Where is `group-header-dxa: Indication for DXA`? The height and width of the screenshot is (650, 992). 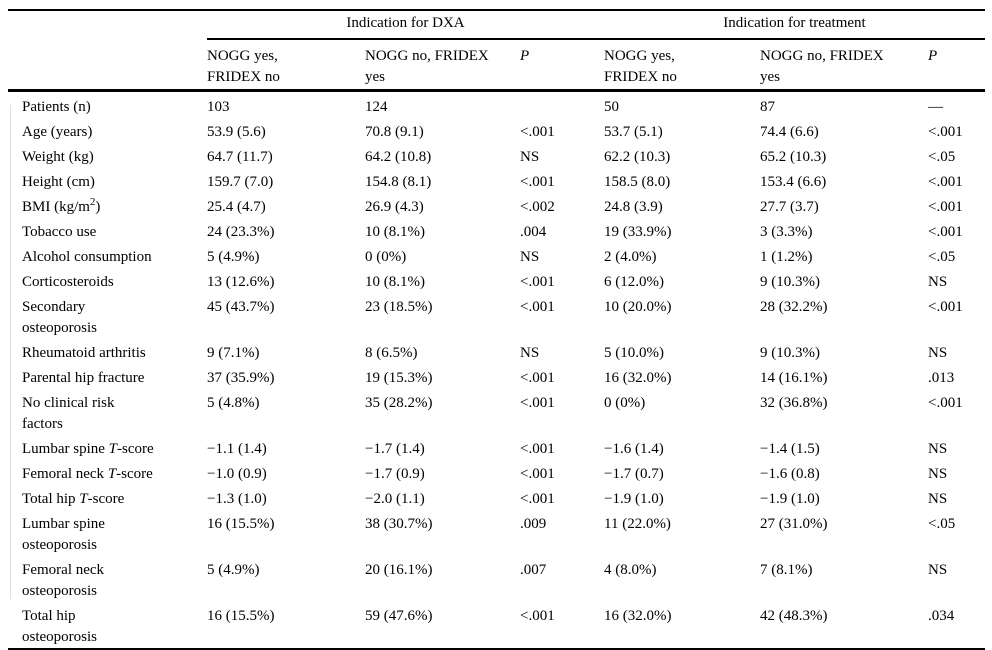 group-header-dxa: Indication for DXA is located at coordinates (405, 25).